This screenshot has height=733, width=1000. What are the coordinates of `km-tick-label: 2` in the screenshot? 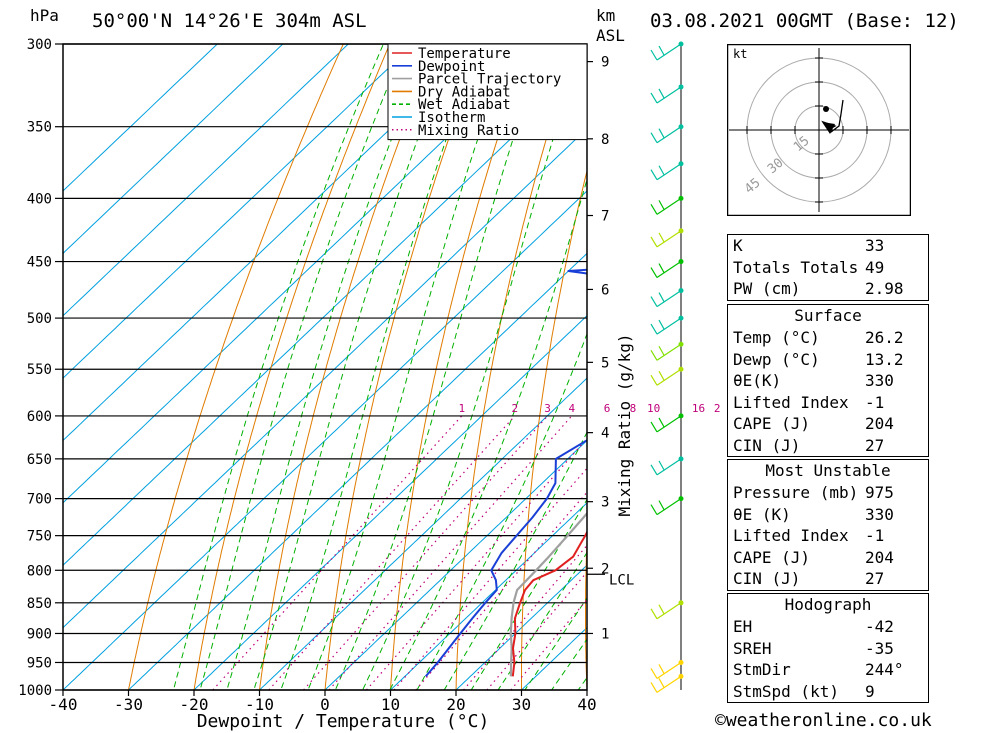 It's located at (605, 569).